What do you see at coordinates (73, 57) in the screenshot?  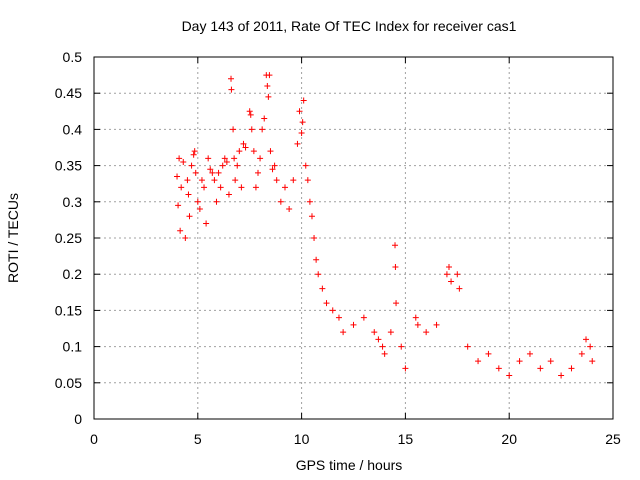 I see `y-tick-label: 0.5` at bounding box center [73, 57].